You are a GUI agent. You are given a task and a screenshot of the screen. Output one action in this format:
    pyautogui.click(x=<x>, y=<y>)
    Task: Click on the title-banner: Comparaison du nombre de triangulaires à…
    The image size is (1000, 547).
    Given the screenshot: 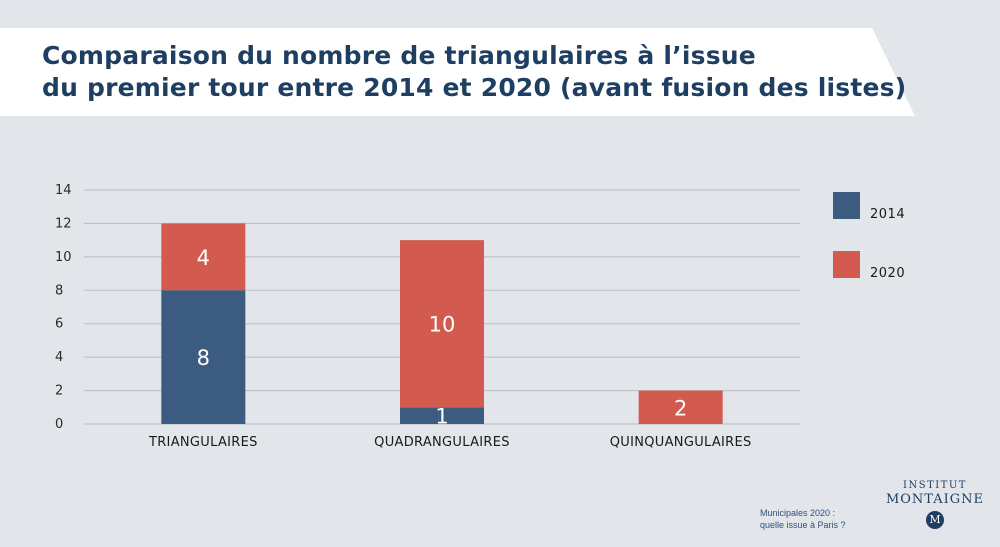 What is the action you would take?
    pyautogui.click(x=457, y=72)
    